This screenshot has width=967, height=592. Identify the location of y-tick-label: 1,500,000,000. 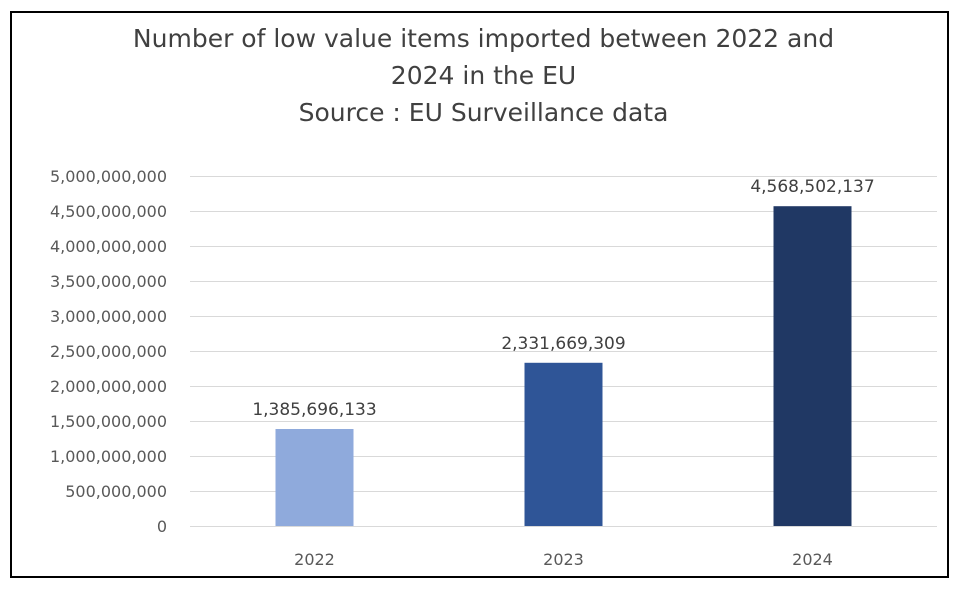
(108, 421).